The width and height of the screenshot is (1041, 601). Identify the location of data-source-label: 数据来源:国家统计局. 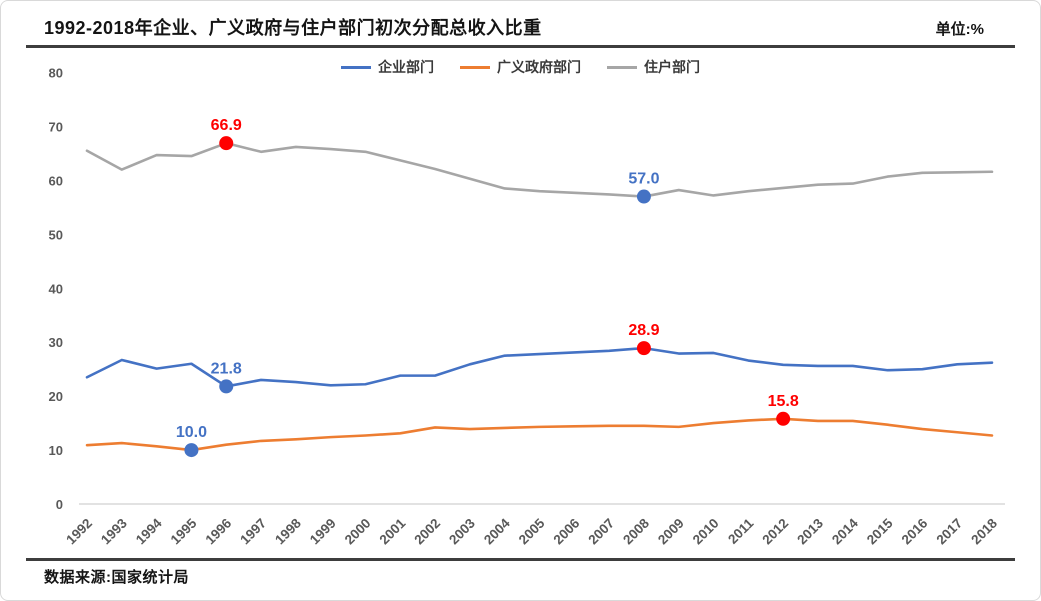
(116, 577).